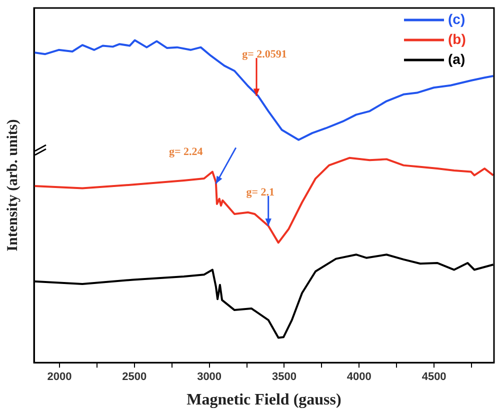  I want to click on legend-label: (b), so click(457, 38).